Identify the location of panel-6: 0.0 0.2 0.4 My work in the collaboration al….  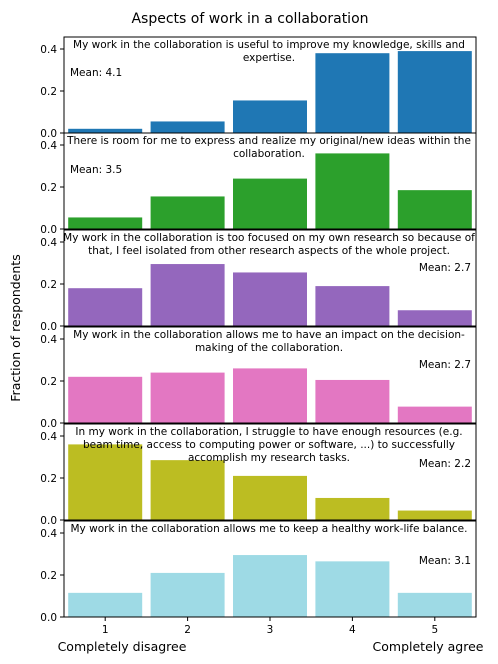
(258, 572).